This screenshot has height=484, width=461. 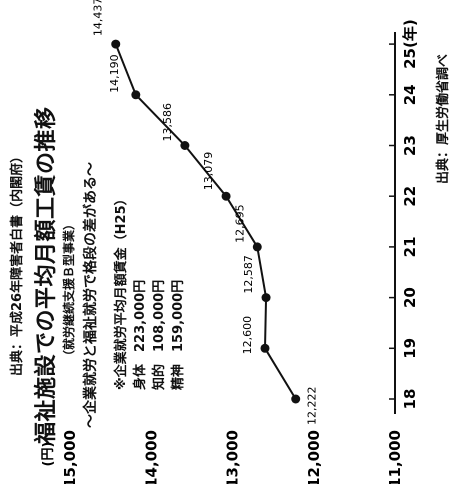 I want to click on x-tick-label: 22, so click(x=410, y=196).